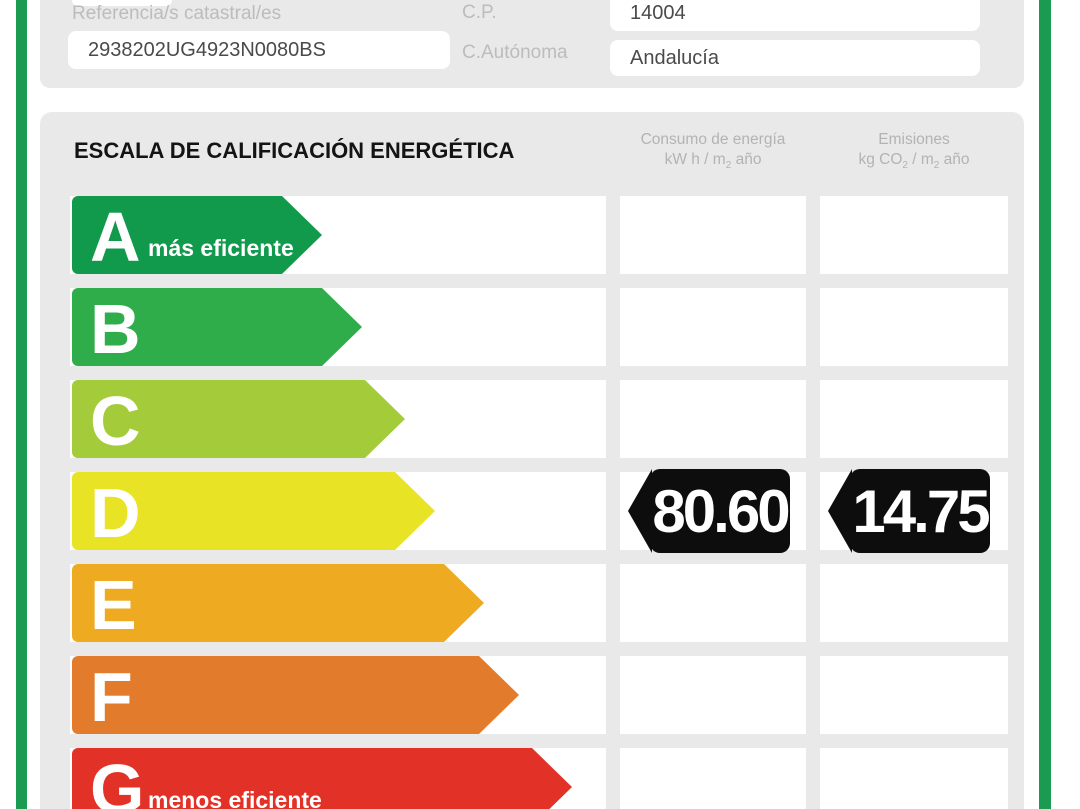 This screenshot has height=809, width=1080. Describe the element at coordinates (177, 13) in the screenshot. I see `referencia-label: Referencia/s catastral/es` at that location.